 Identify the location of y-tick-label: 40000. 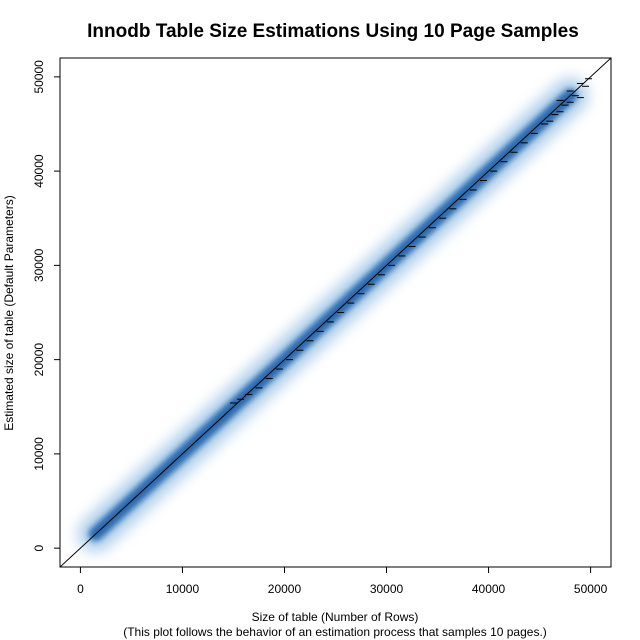
(39, 171).